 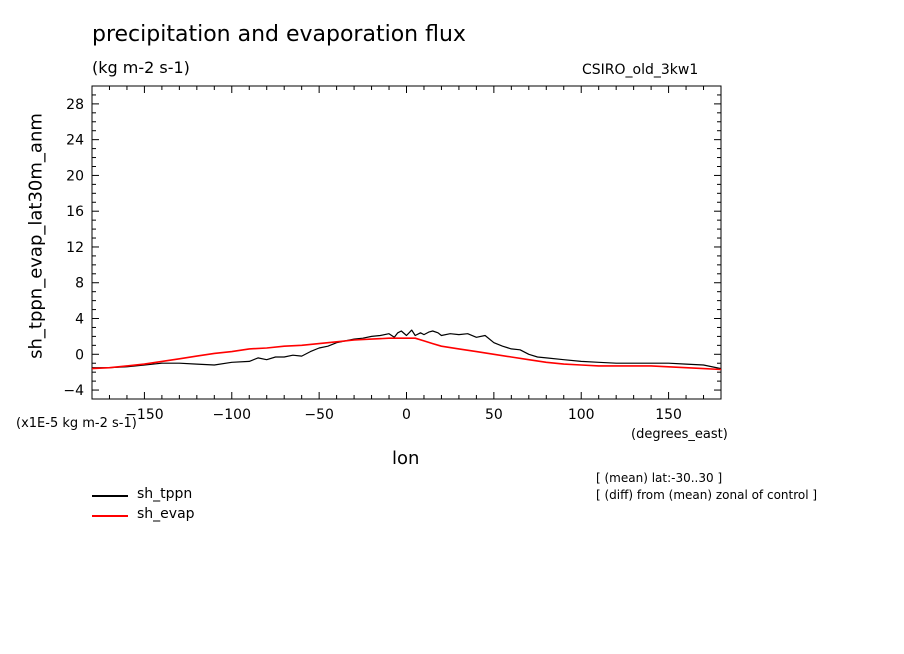 What do you see at coordinates (79, 355) in the screenshot?
I see `y-tick-label: 0` at bounding box center [79, 355].